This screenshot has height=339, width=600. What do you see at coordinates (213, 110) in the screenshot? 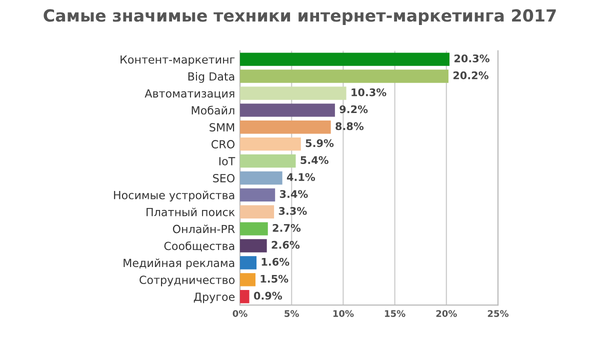
I see `y-tick-label: Мобайл` at bounding box center [213, 110].